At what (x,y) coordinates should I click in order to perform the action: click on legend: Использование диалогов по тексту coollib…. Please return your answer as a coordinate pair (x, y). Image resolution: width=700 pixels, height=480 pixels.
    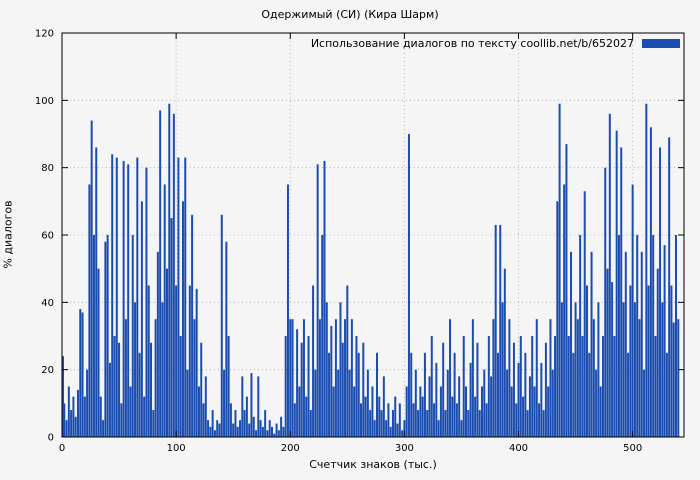
    Looking at the image, I should click on (495, 43).